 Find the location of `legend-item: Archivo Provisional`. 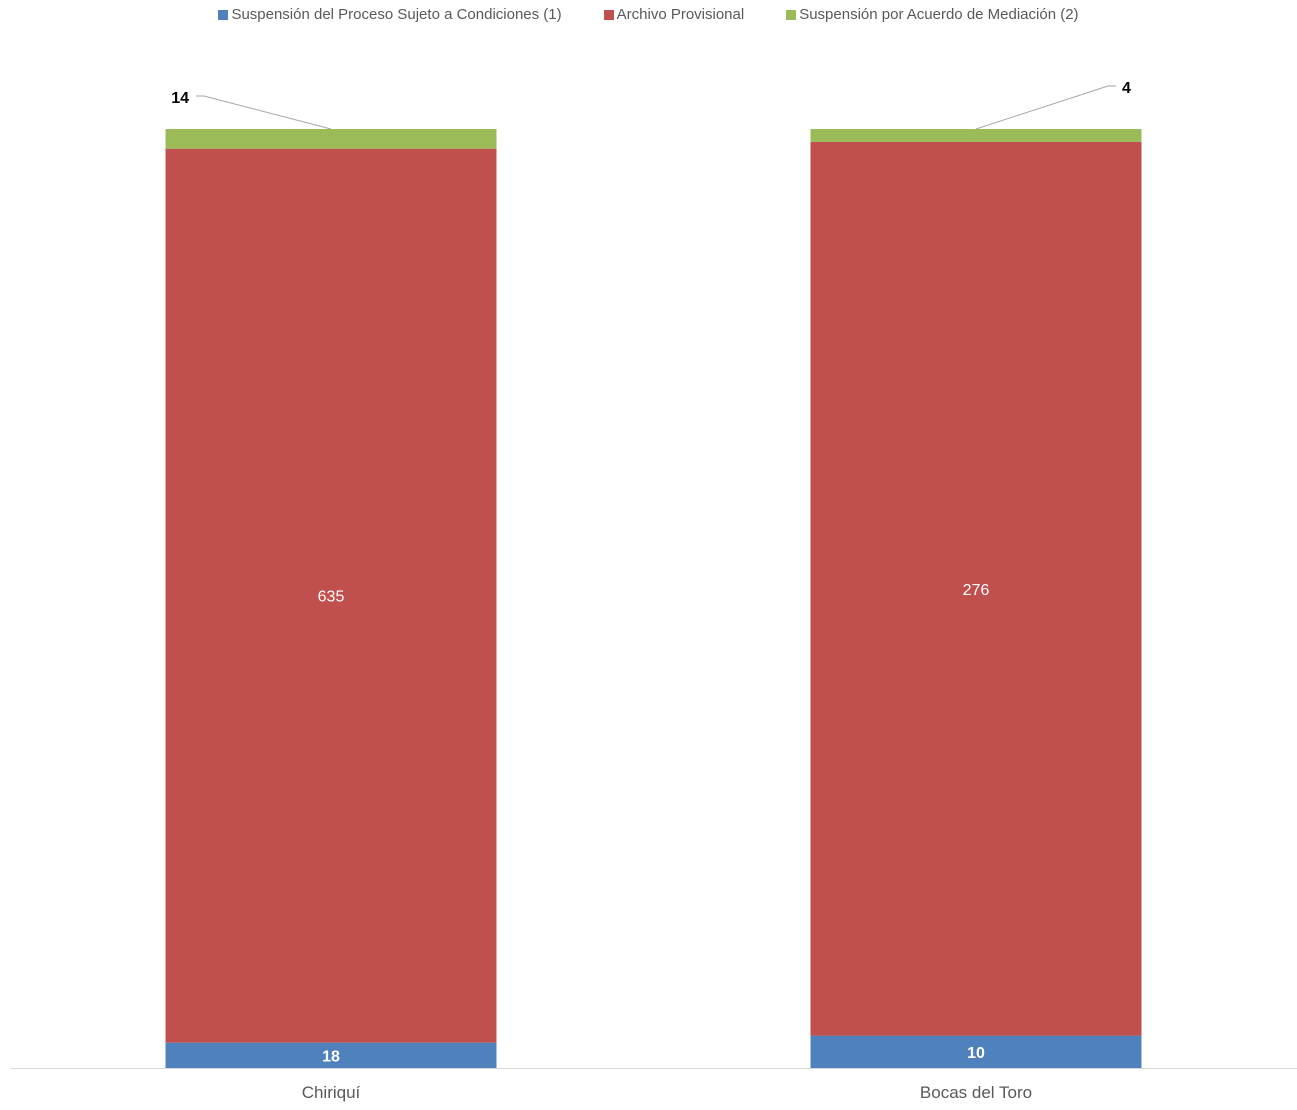

legend-item: Archivo Provisional is located at coordinates (674, 14).